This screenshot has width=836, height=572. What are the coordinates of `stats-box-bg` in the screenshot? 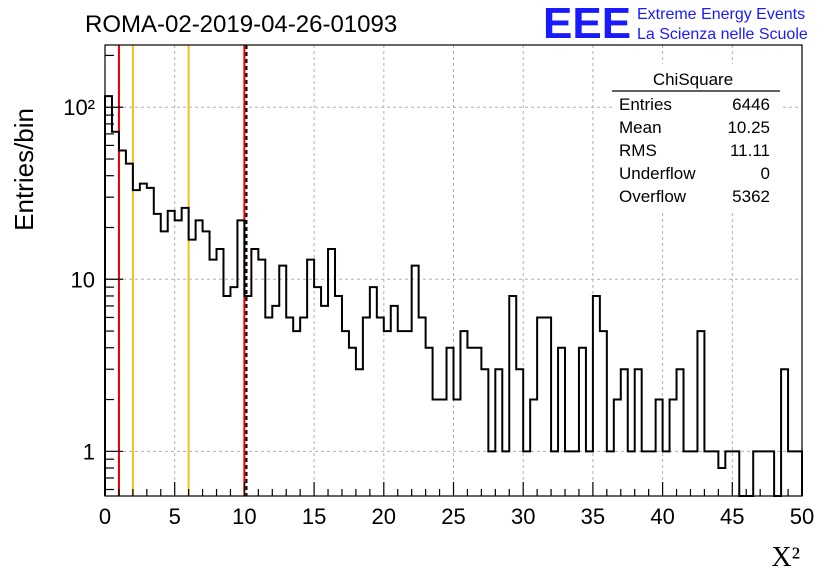 It's located at (696, 138).